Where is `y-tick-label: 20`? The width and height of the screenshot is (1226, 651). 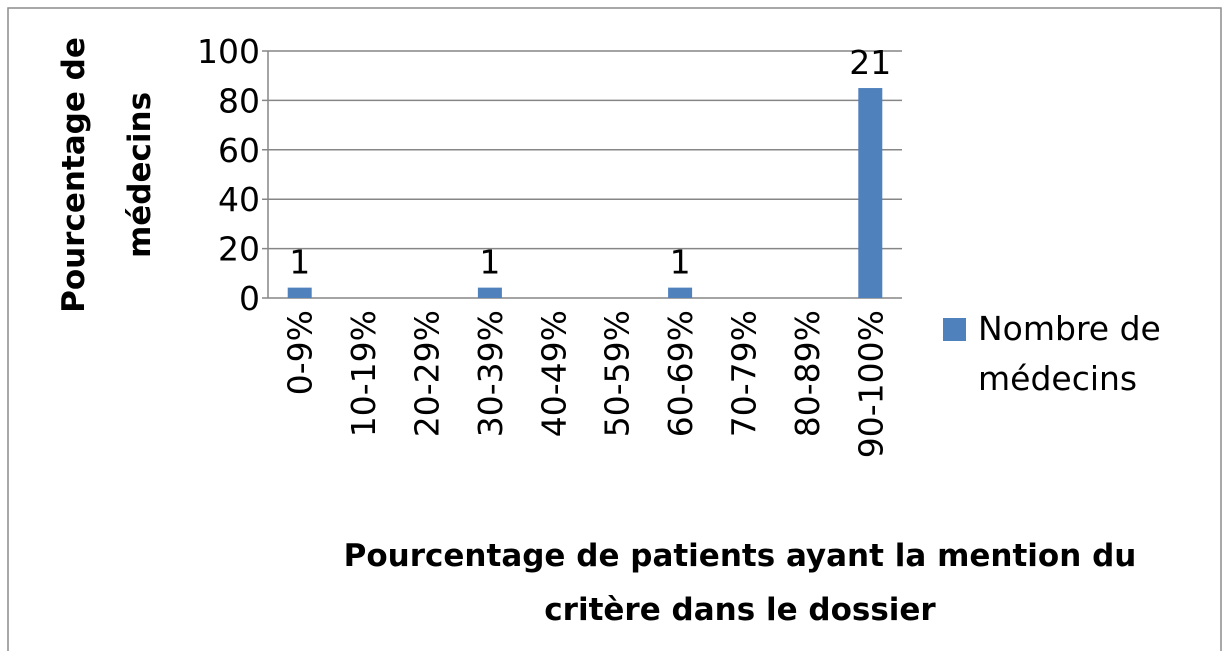
y-tick-label: 20 is located at coordinates (239, 249).